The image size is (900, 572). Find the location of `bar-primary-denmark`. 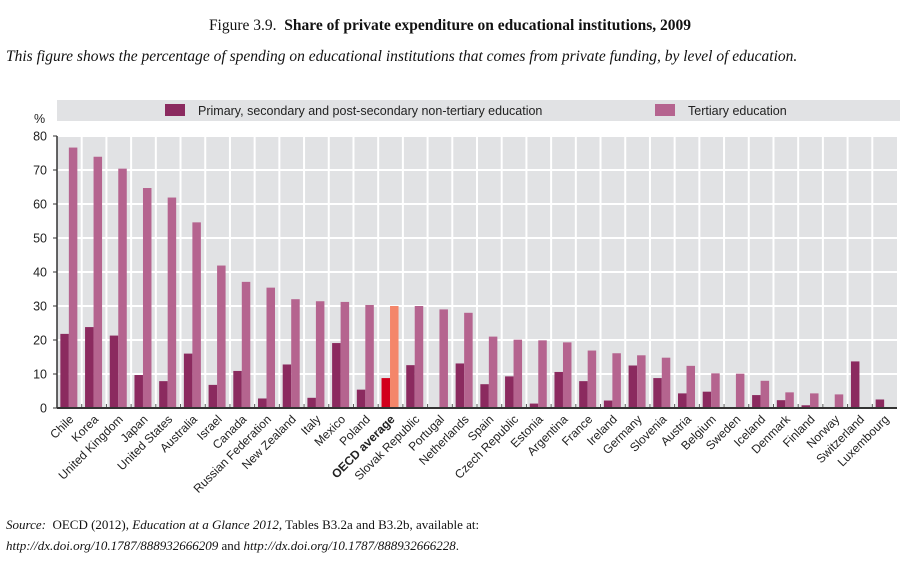

bar-primary-denmark is located at coordinates (781, 404).